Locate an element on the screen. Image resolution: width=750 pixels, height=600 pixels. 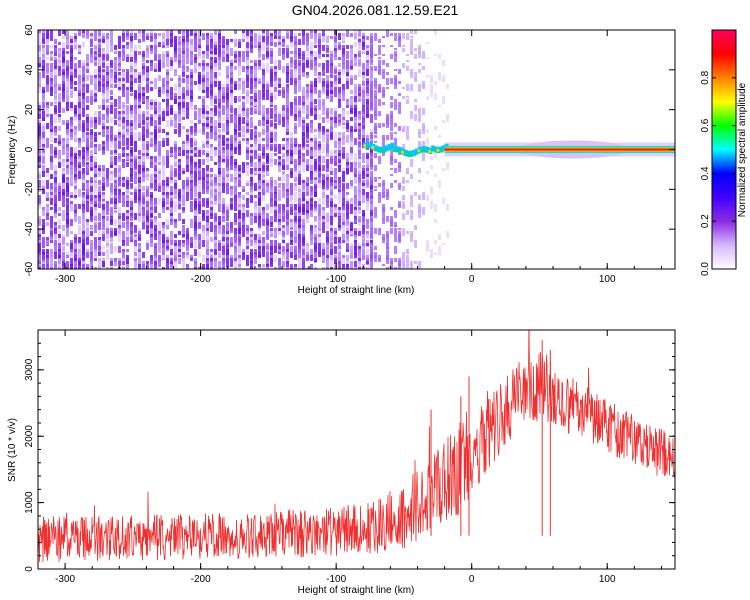
snr-x-tick-label: -100 is located at coordinates (336, 579).